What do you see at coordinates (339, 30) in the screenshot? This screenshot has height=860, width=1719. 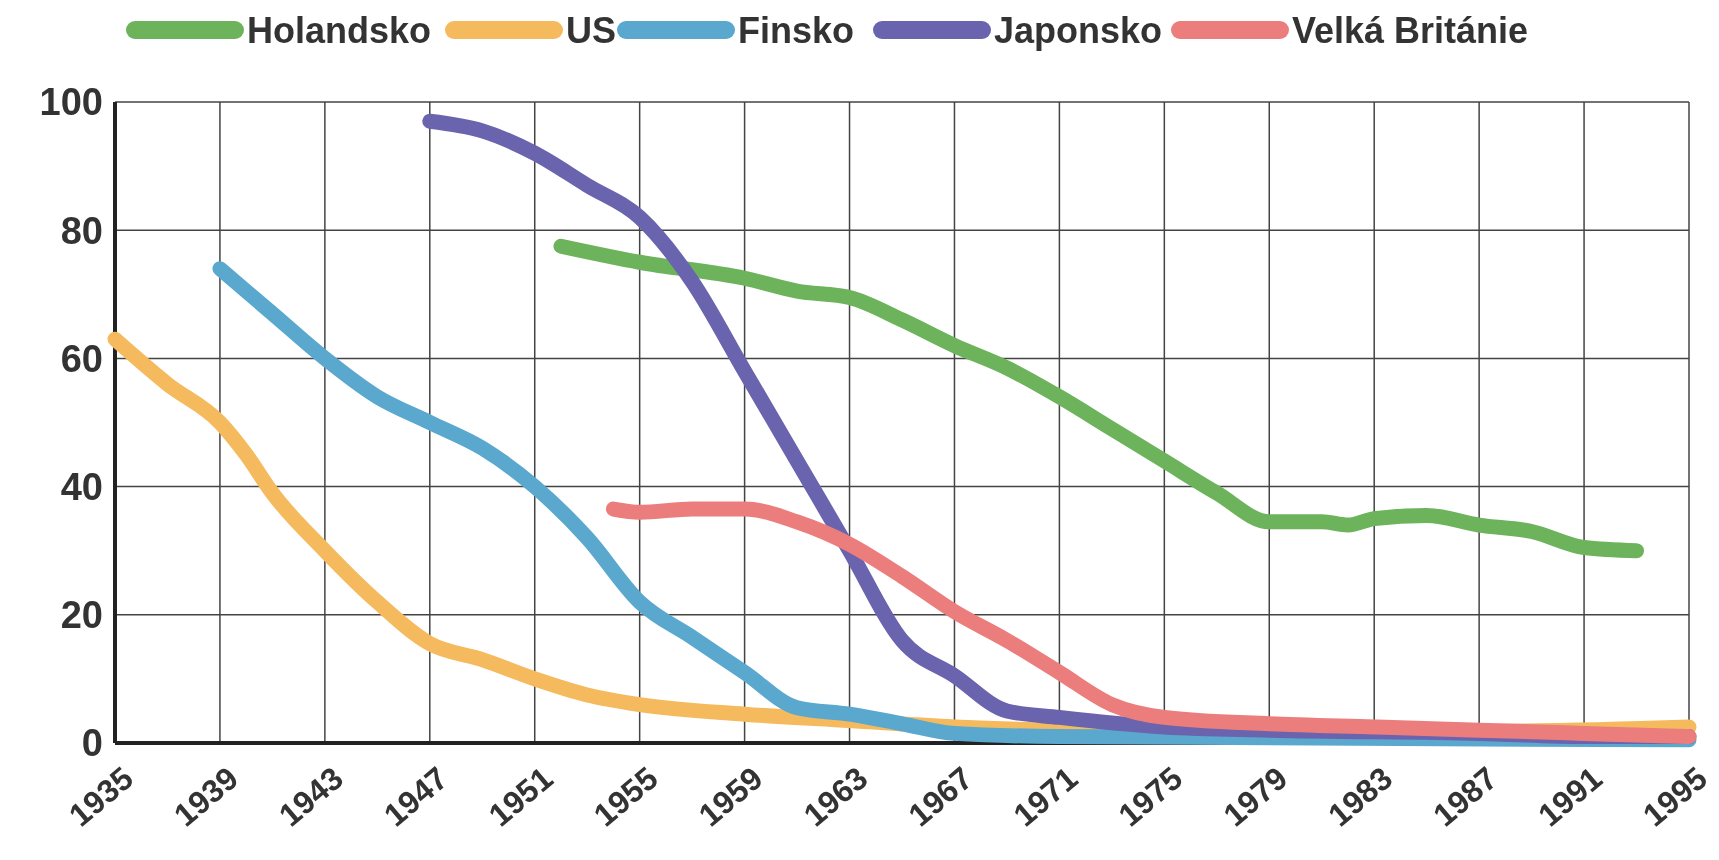 I see `legend-label: Holandsko` at bounding box center [339, 30].